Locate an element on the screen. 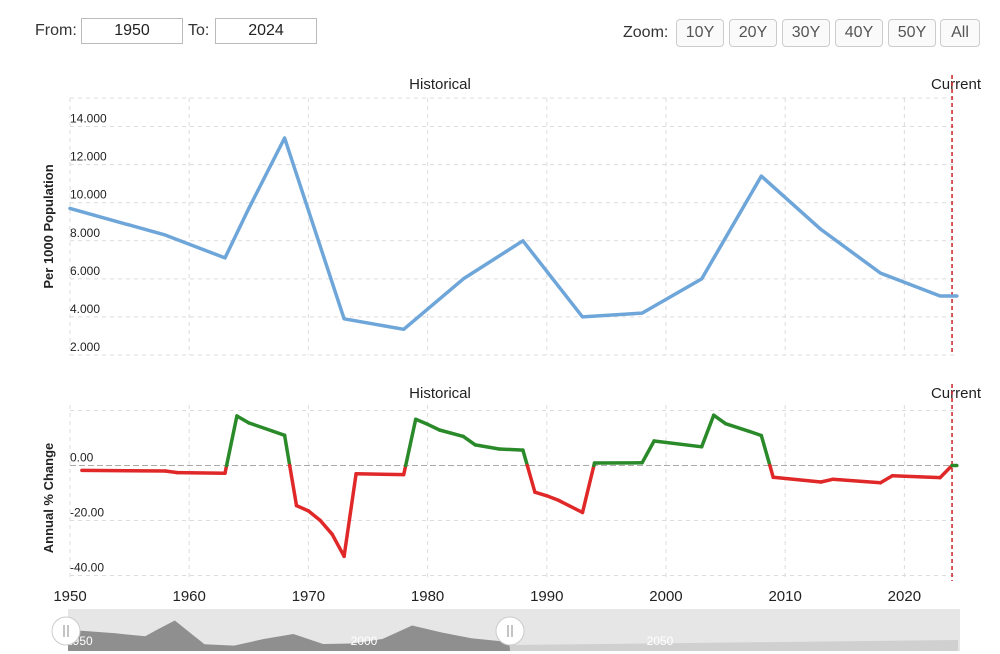  y-tick-label-bottom: 0.00 is located at coordinates (82, 458).